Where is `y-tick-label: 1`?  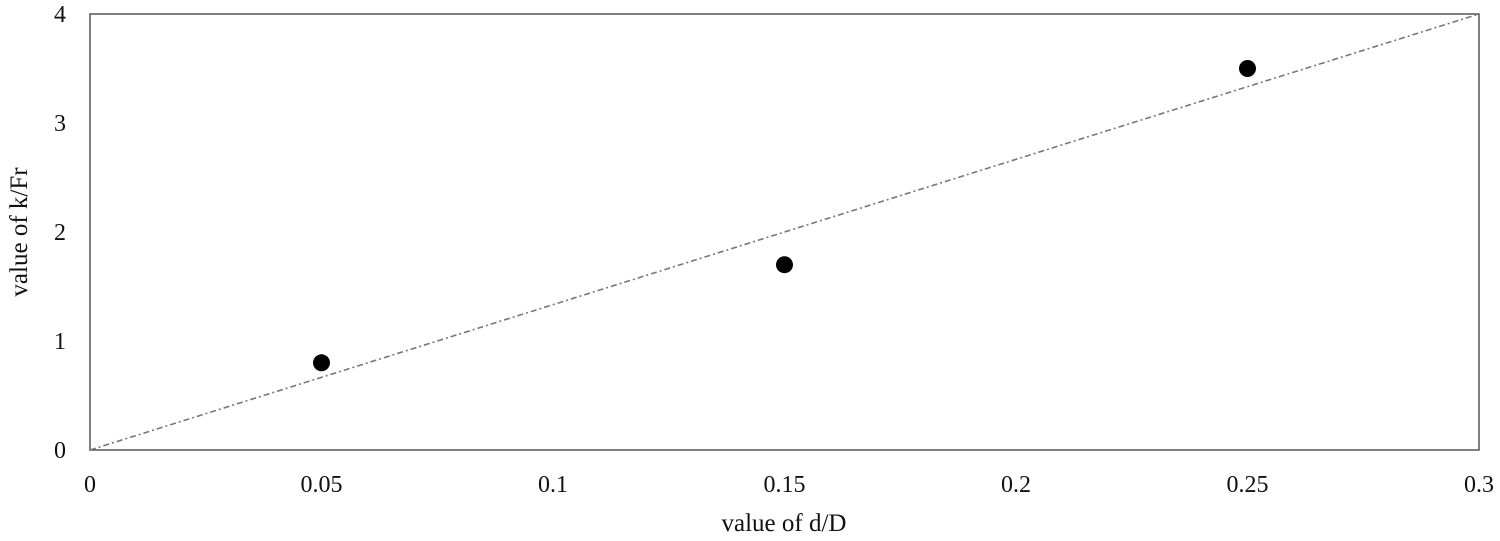 y-tick-label: 1 is located at coordinates (60, 342).